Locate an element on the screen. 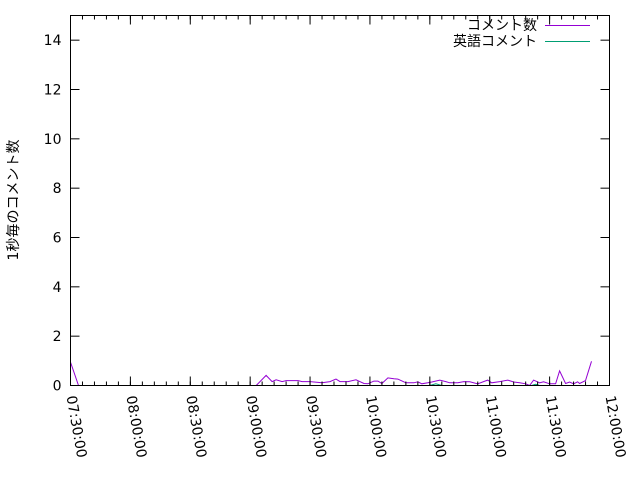 The width and height of the screenshot is (640, 484). y-axis-label: 1秒毎のコメント数 is located at coordinates (14, 200).